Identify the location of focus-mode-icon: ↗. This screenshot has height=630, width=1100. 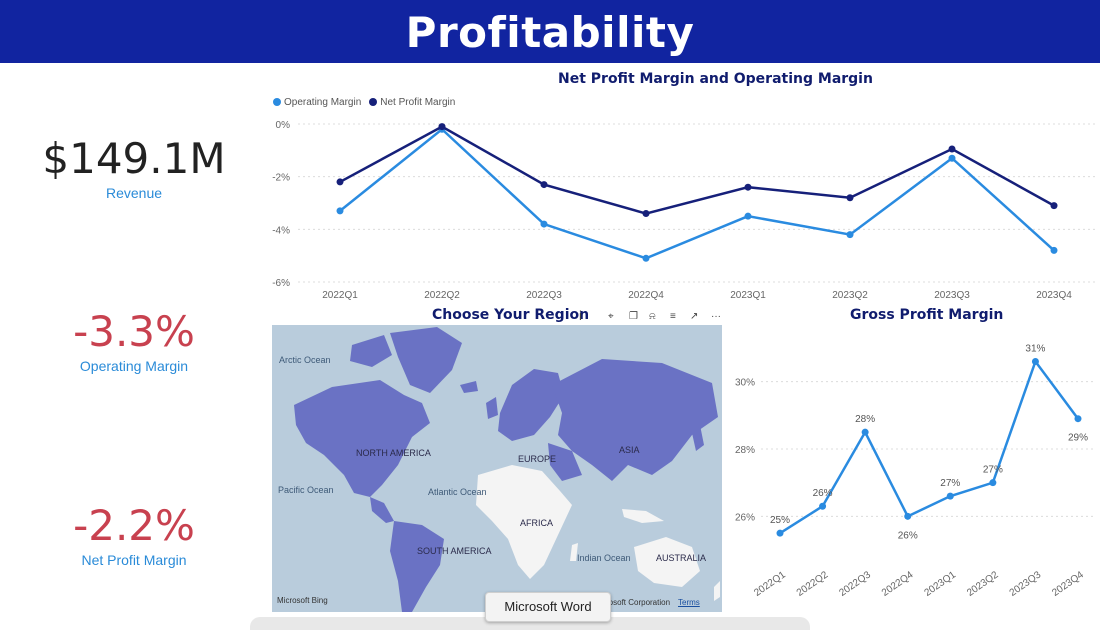
(694, 316).